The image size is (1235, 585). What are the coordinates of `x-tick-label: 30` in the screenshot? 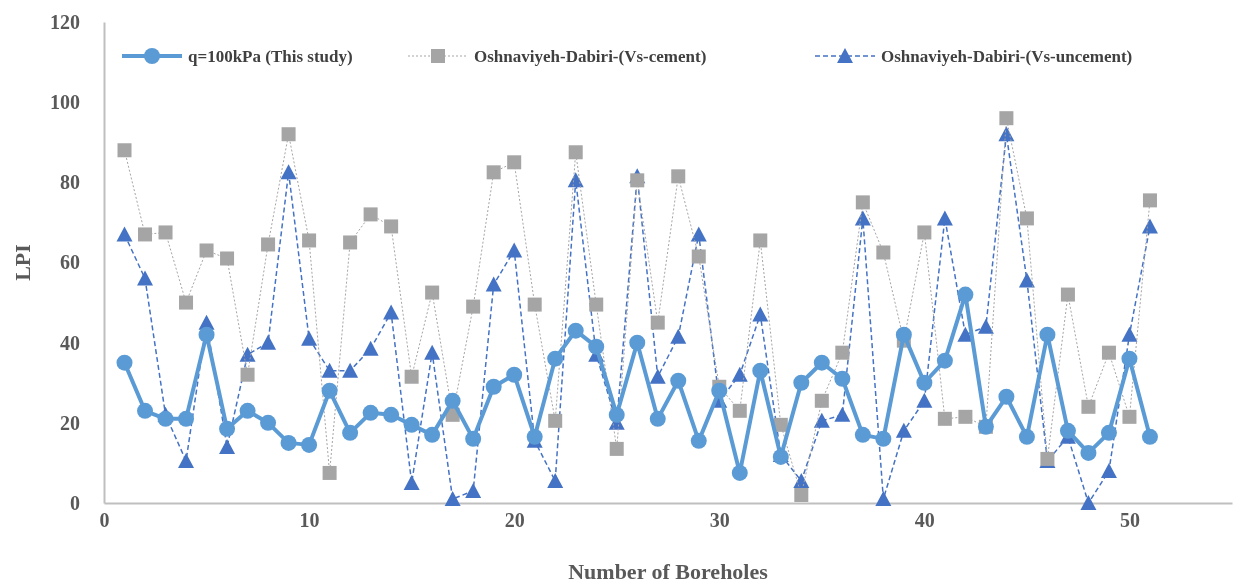 It's located at (719, 520).